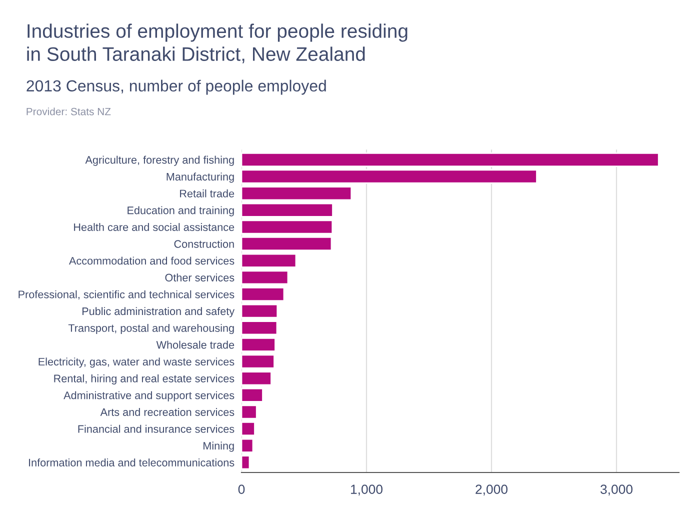 Image resolution: width=700 pixels, height=525 pixels. Describe the element at coordinates (131, 462) in the screenshot. I see `y-tick-label: Information media and telecommunications` at that location.